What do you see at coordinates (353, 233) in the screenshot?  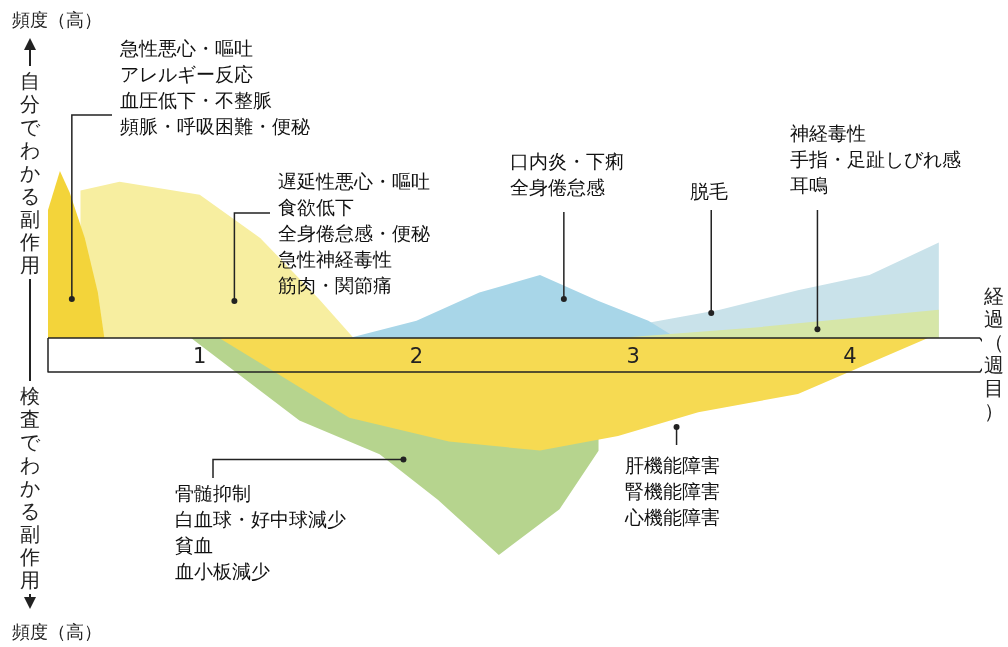 I see `annotation: 遅延性悪心・嘔吐食欲低下全身倦怠感・便秘急性神経毒性筋肉・関節痛` at bounding box center [353, 233].